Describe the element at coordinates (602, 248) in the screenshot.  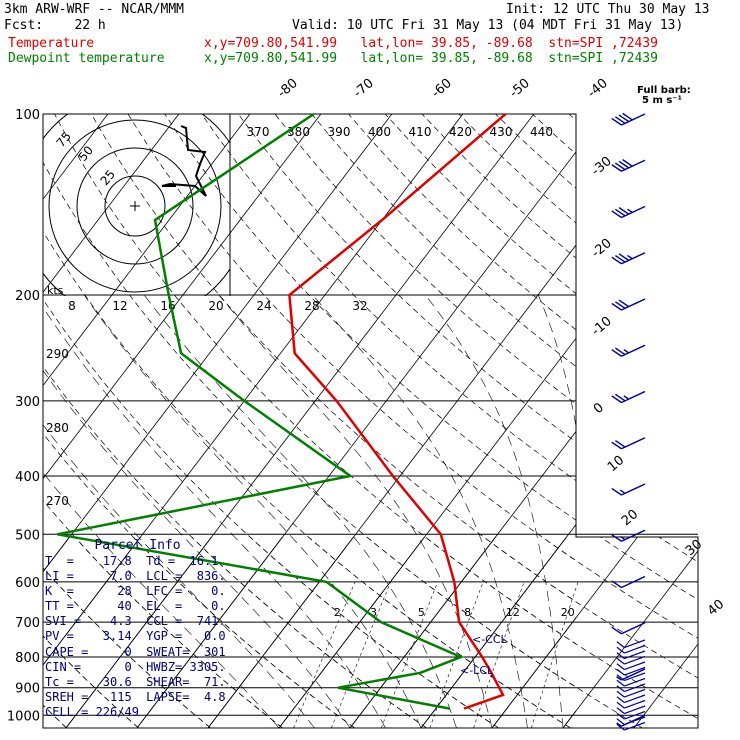
I see `isotherm-label: -20` at that location.